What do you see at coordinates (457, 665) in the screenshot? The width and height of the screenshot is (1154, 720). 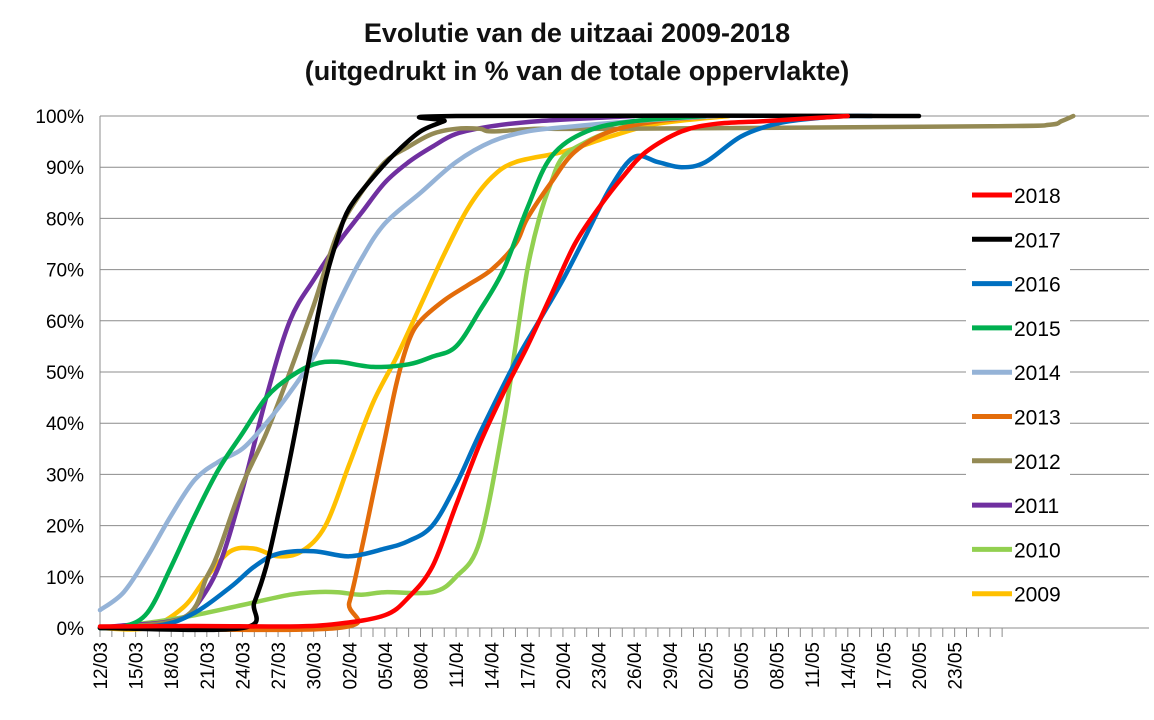 I see `x-tick-label: 11/04` at bounding box center [457, 665].